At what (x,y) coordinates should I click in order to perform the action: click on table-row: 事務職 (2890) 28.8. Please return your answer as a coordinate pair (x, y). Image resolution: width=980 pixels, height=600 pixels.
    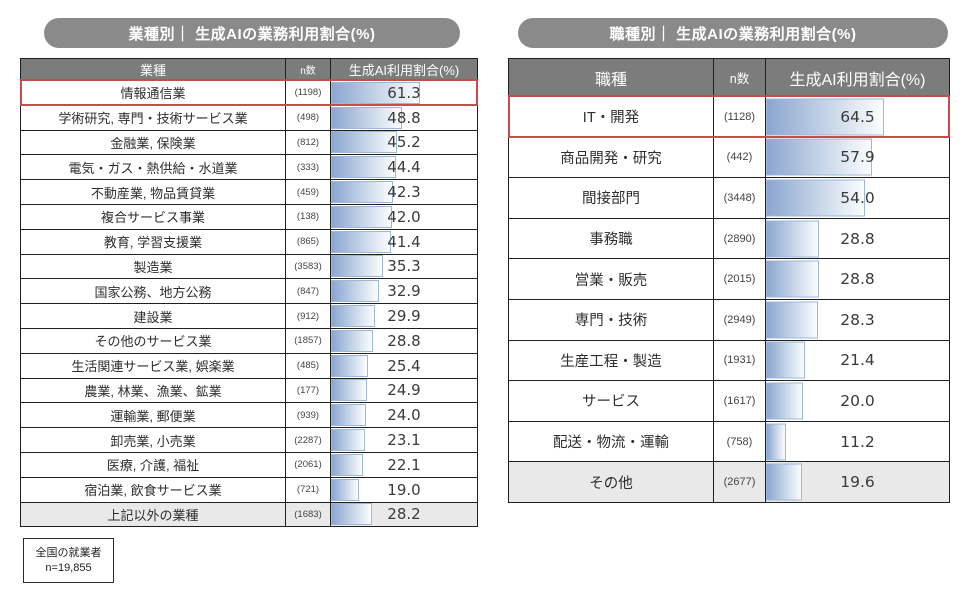
    Looking at the image, I should click on (729, 238).